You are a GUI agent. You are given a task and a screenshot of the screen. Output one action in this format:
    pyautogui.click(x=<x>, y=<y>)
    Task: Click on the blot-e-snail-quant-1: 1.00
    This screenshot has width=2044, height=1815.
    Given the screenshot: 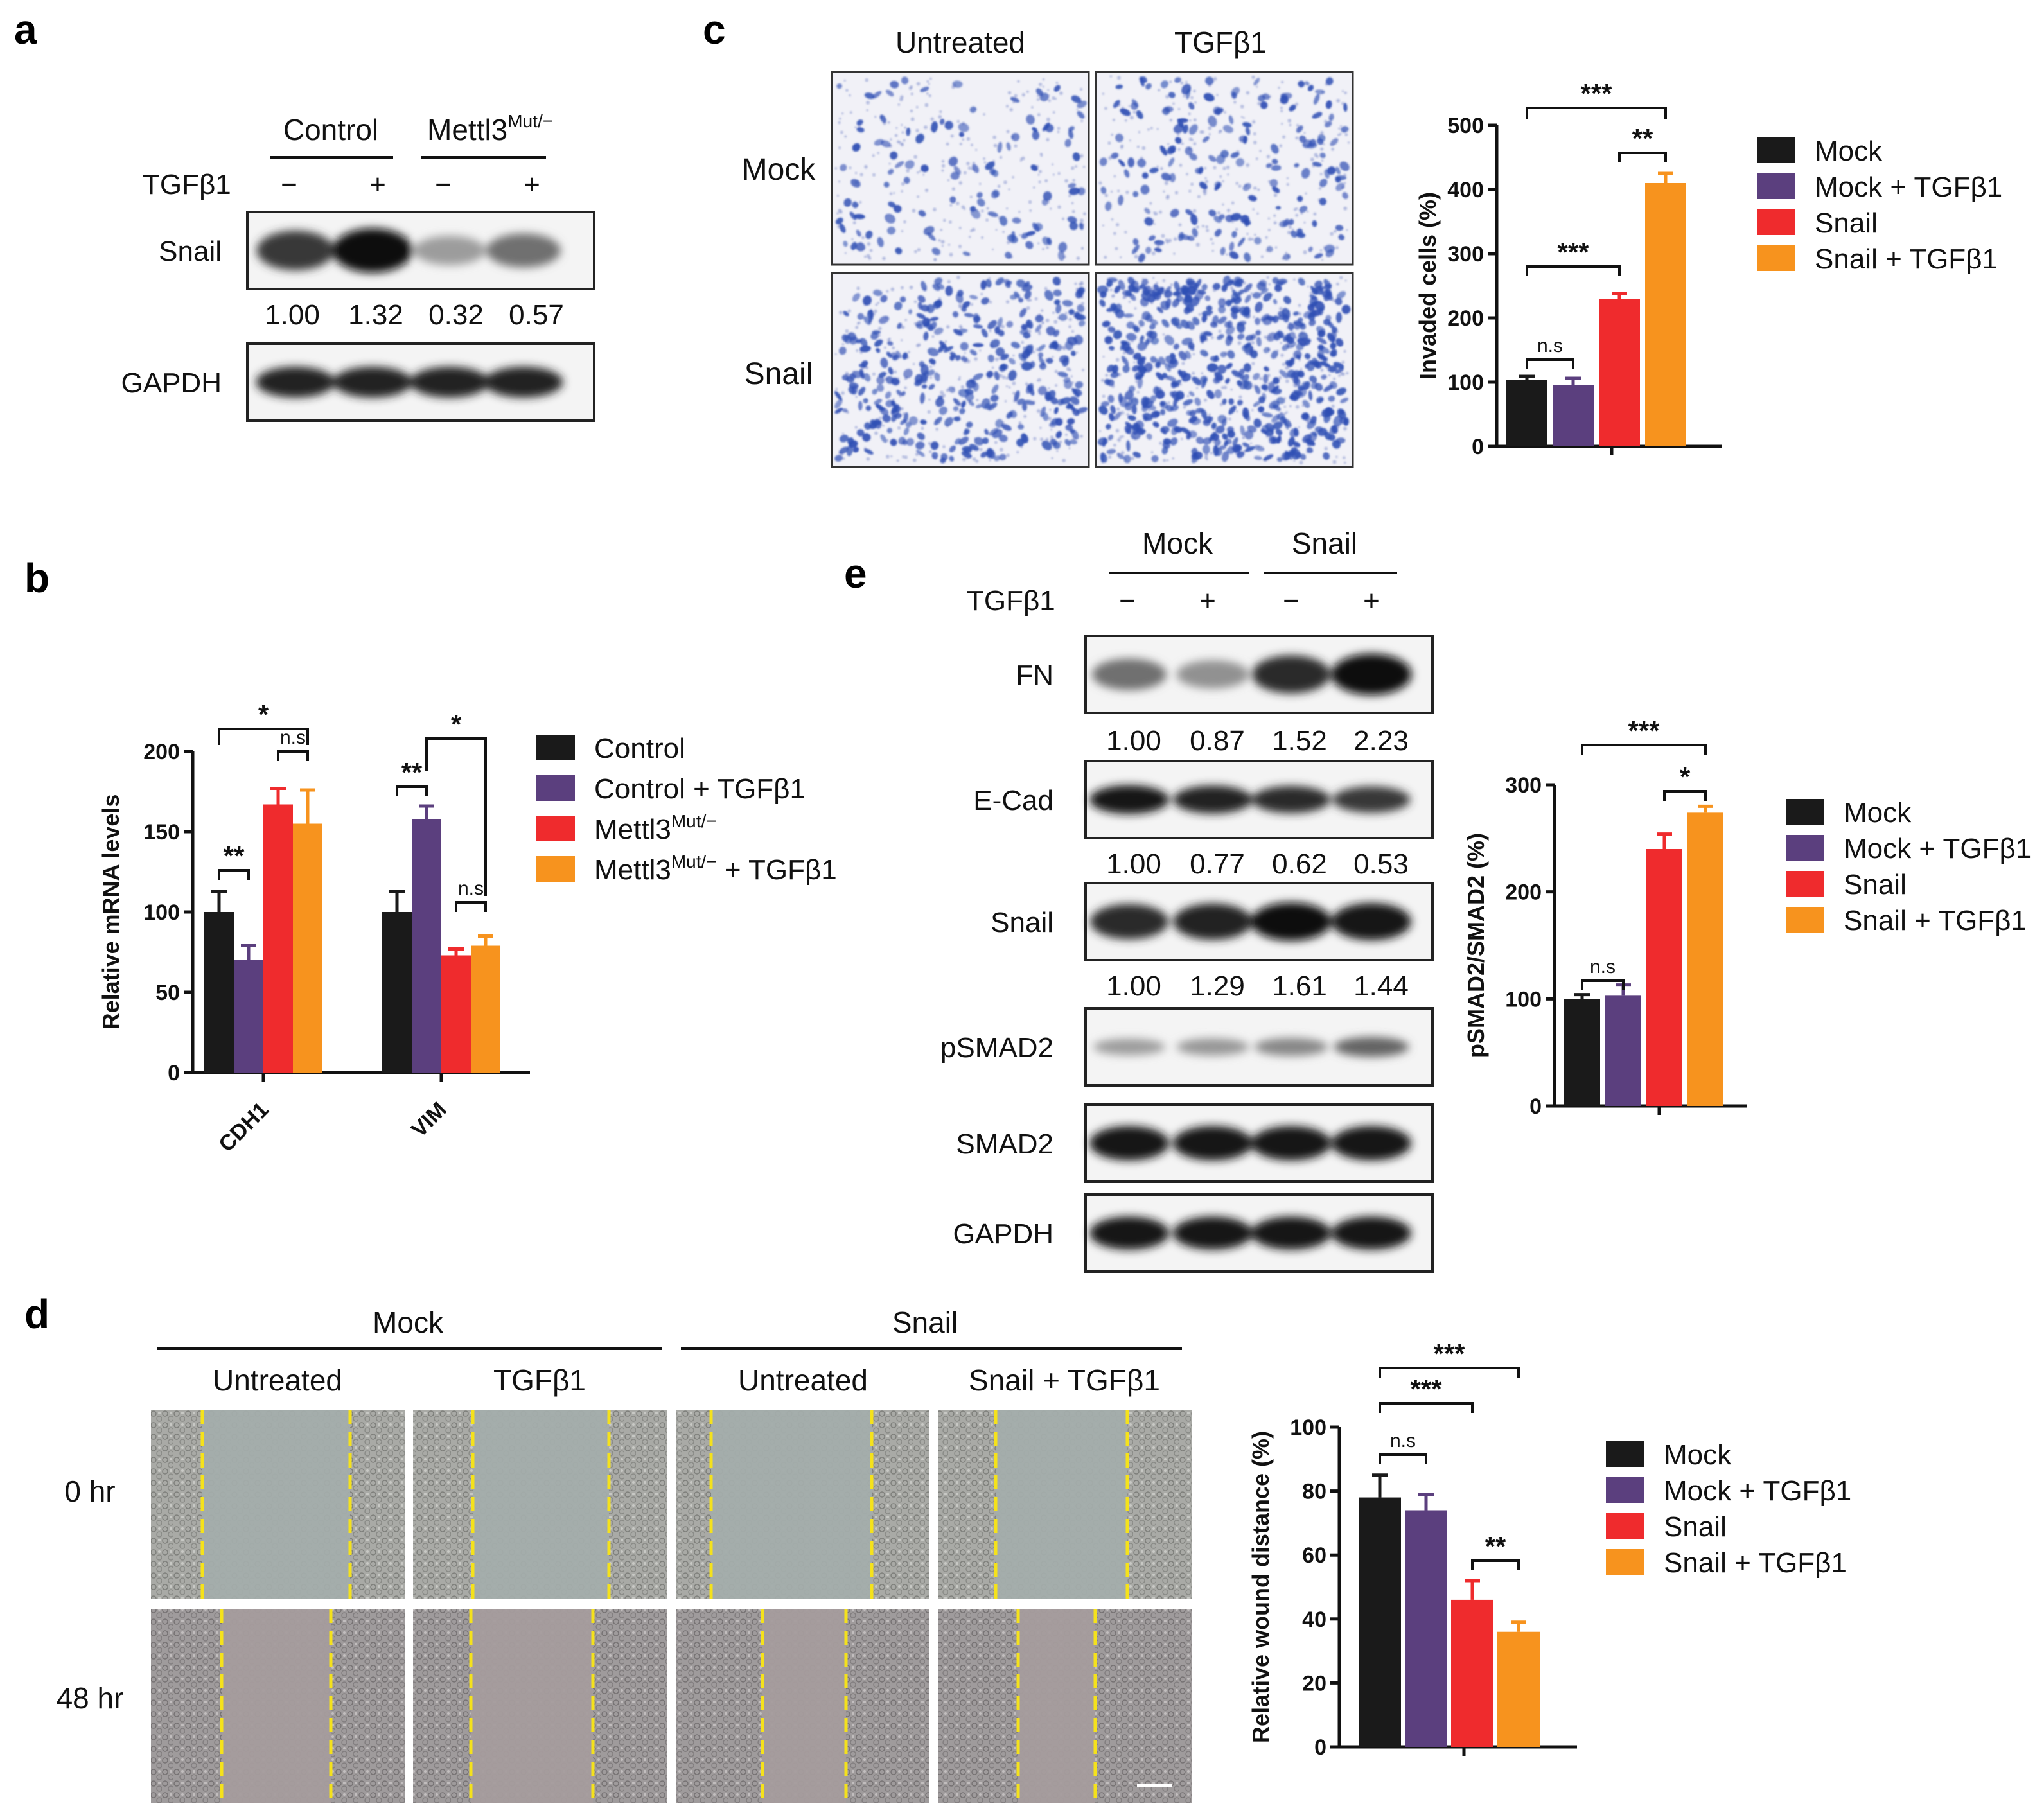 What is the action you would take?
    pyautogui.click(x=1133, y=986)
    